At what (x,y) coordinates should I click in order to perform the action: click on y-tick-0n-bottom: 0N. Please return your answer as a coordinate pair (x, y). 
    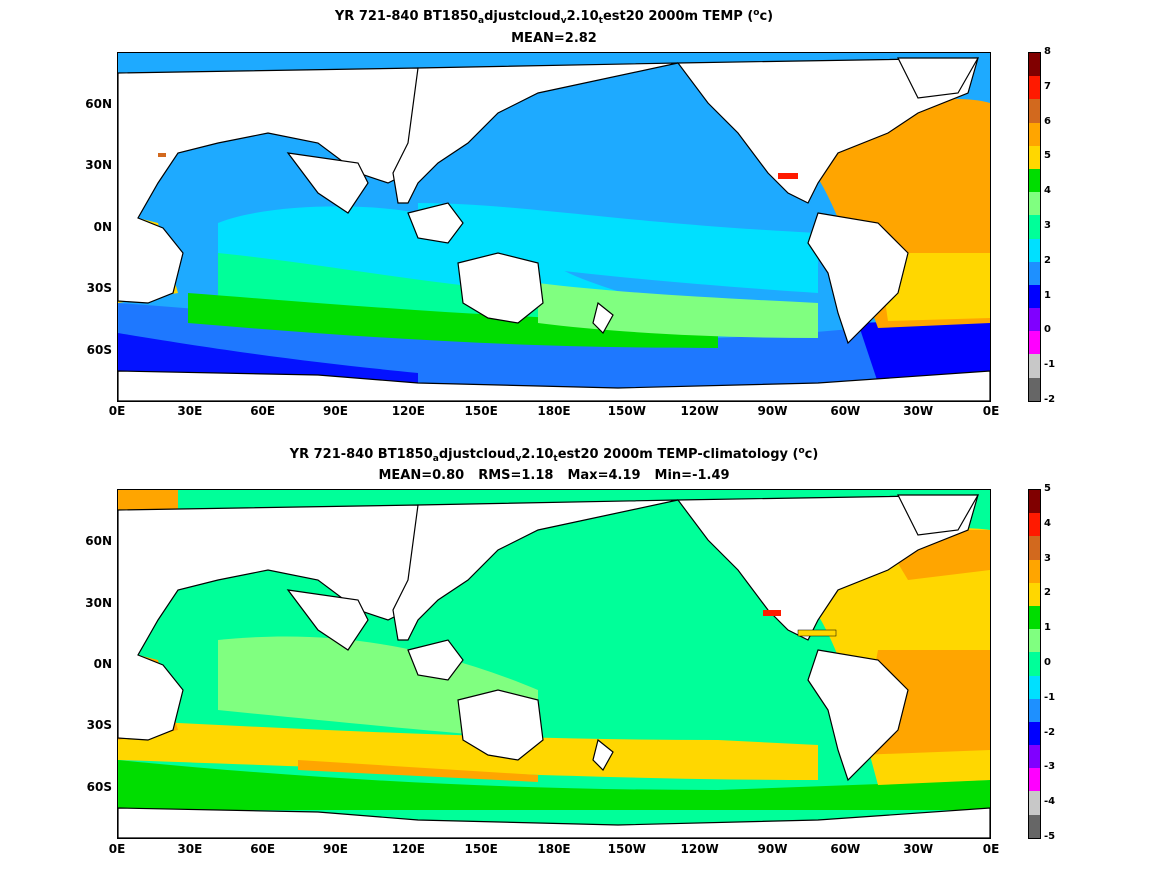
    Looking at the image, I should click on (102, 664).